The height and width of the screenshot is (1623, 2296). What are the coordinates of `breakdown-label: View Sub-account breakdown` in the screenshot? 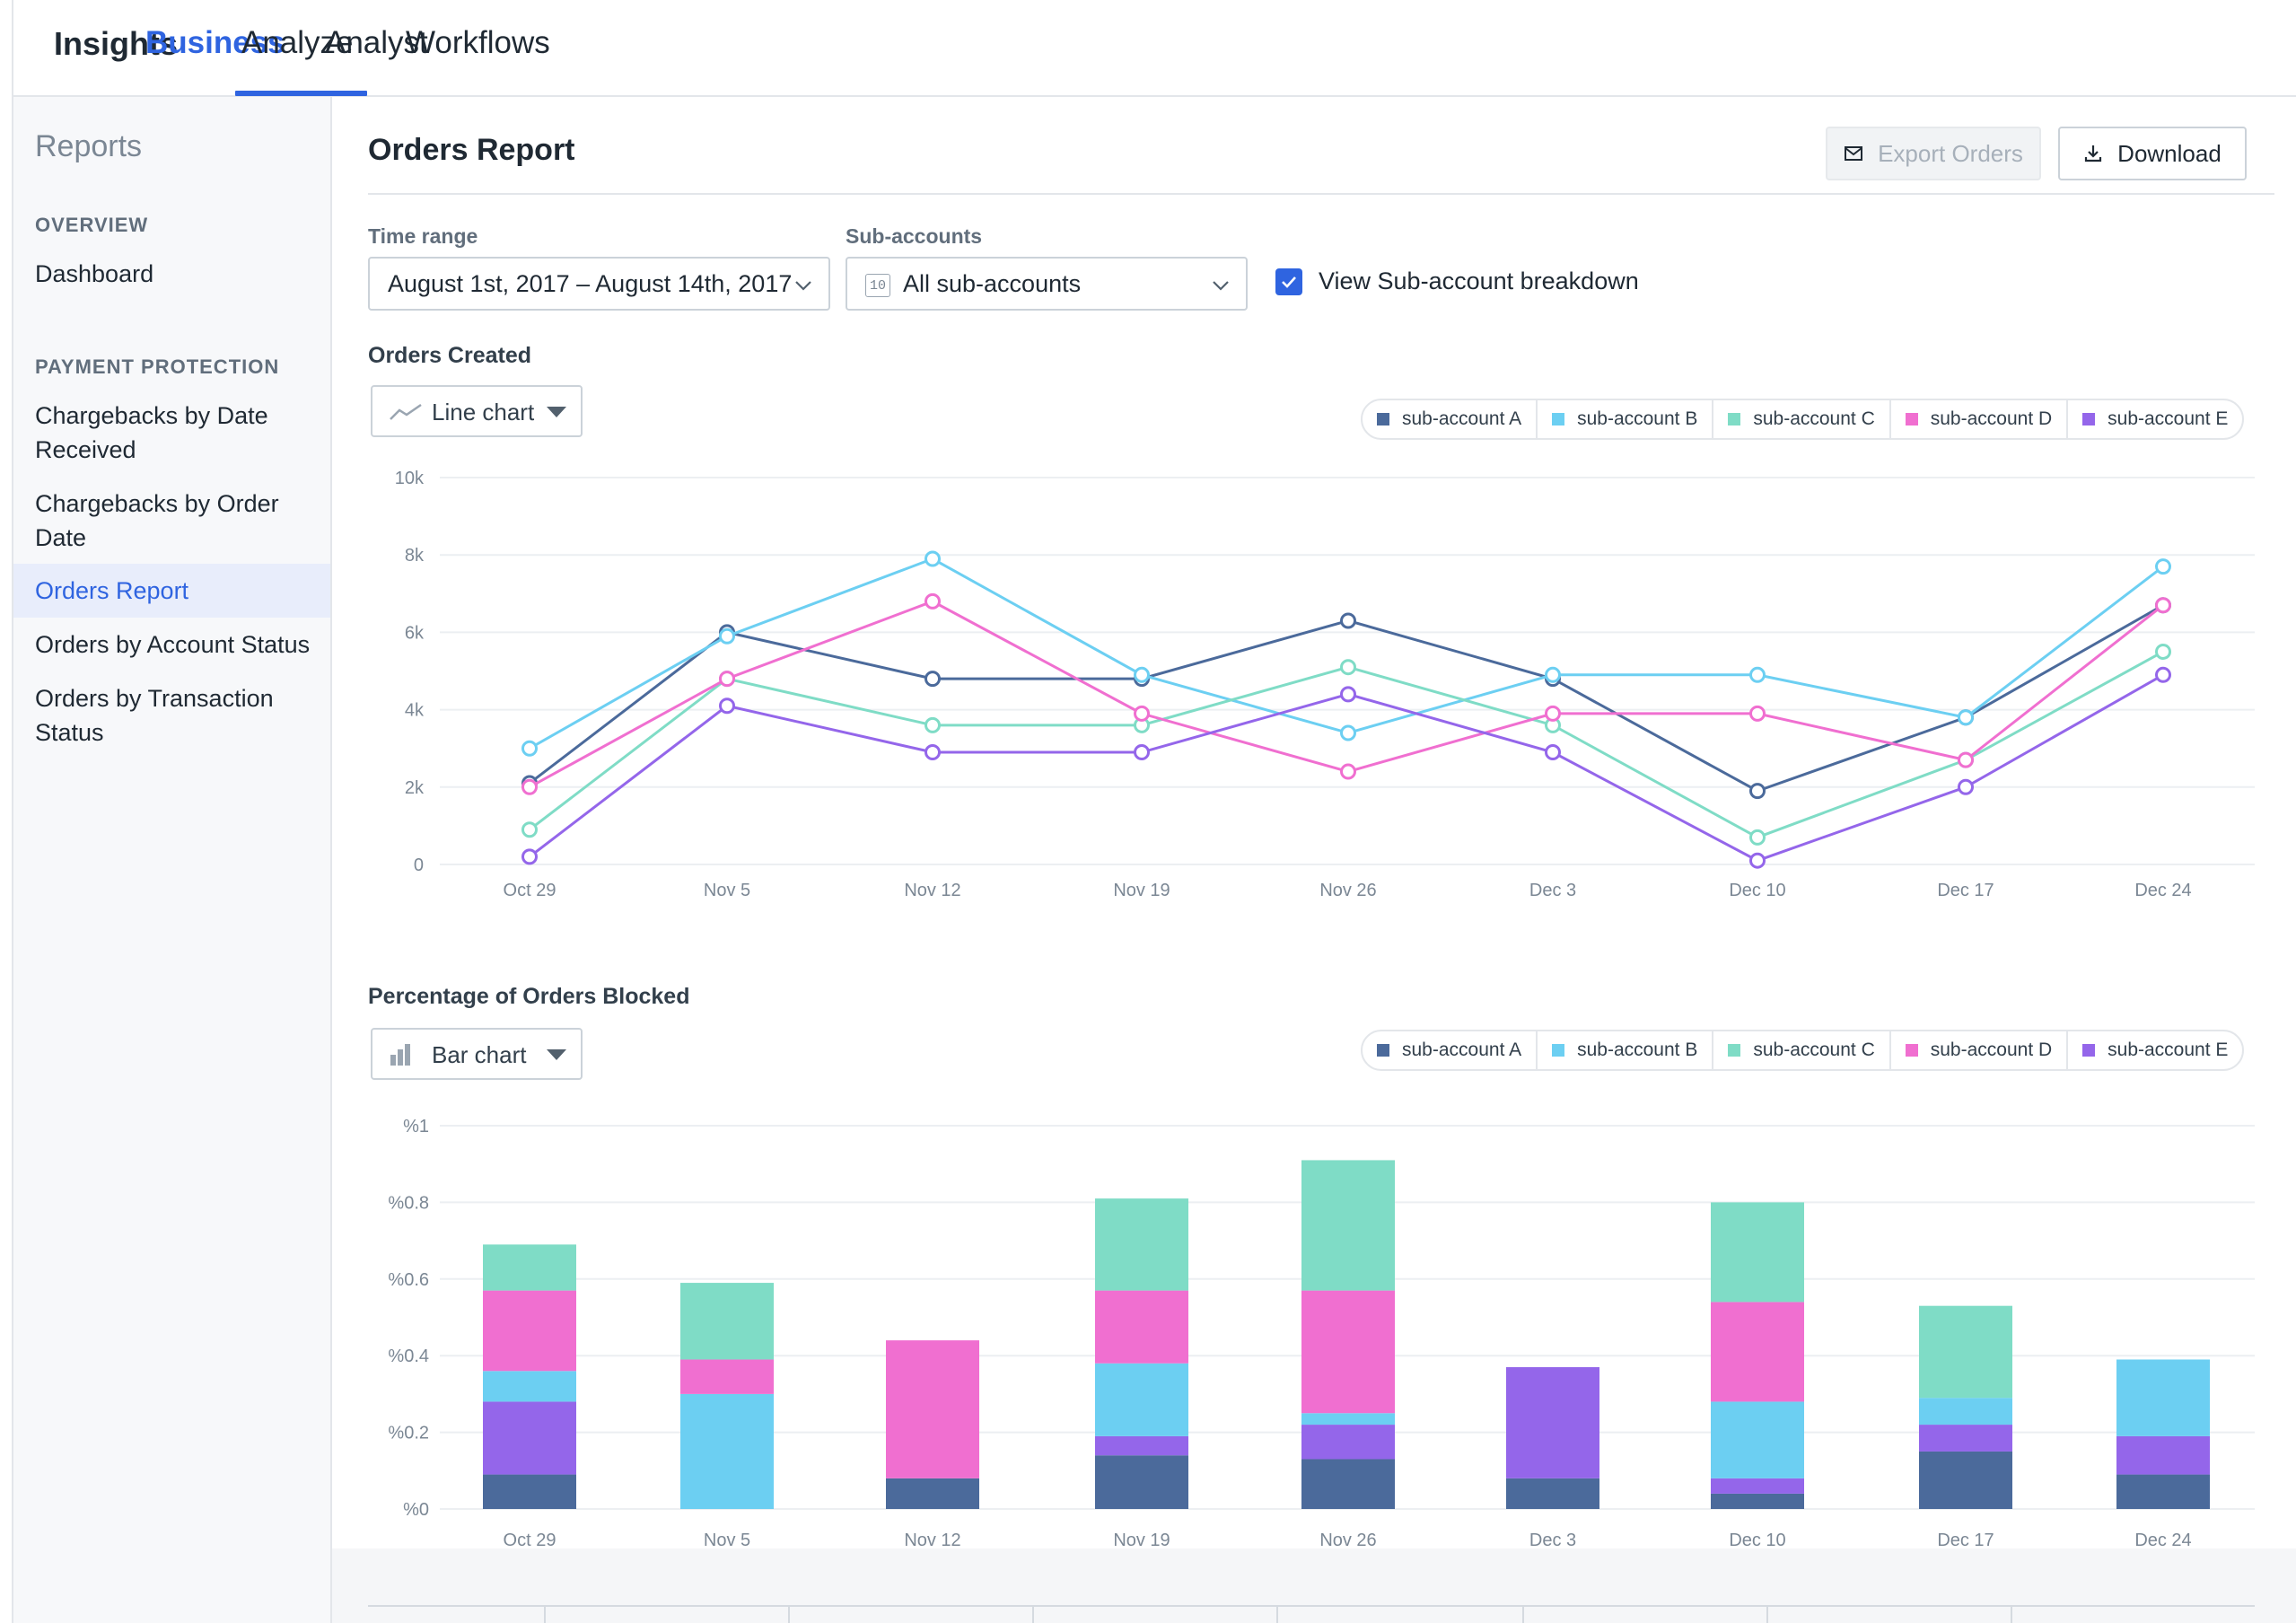 It's located at (1479, 281).